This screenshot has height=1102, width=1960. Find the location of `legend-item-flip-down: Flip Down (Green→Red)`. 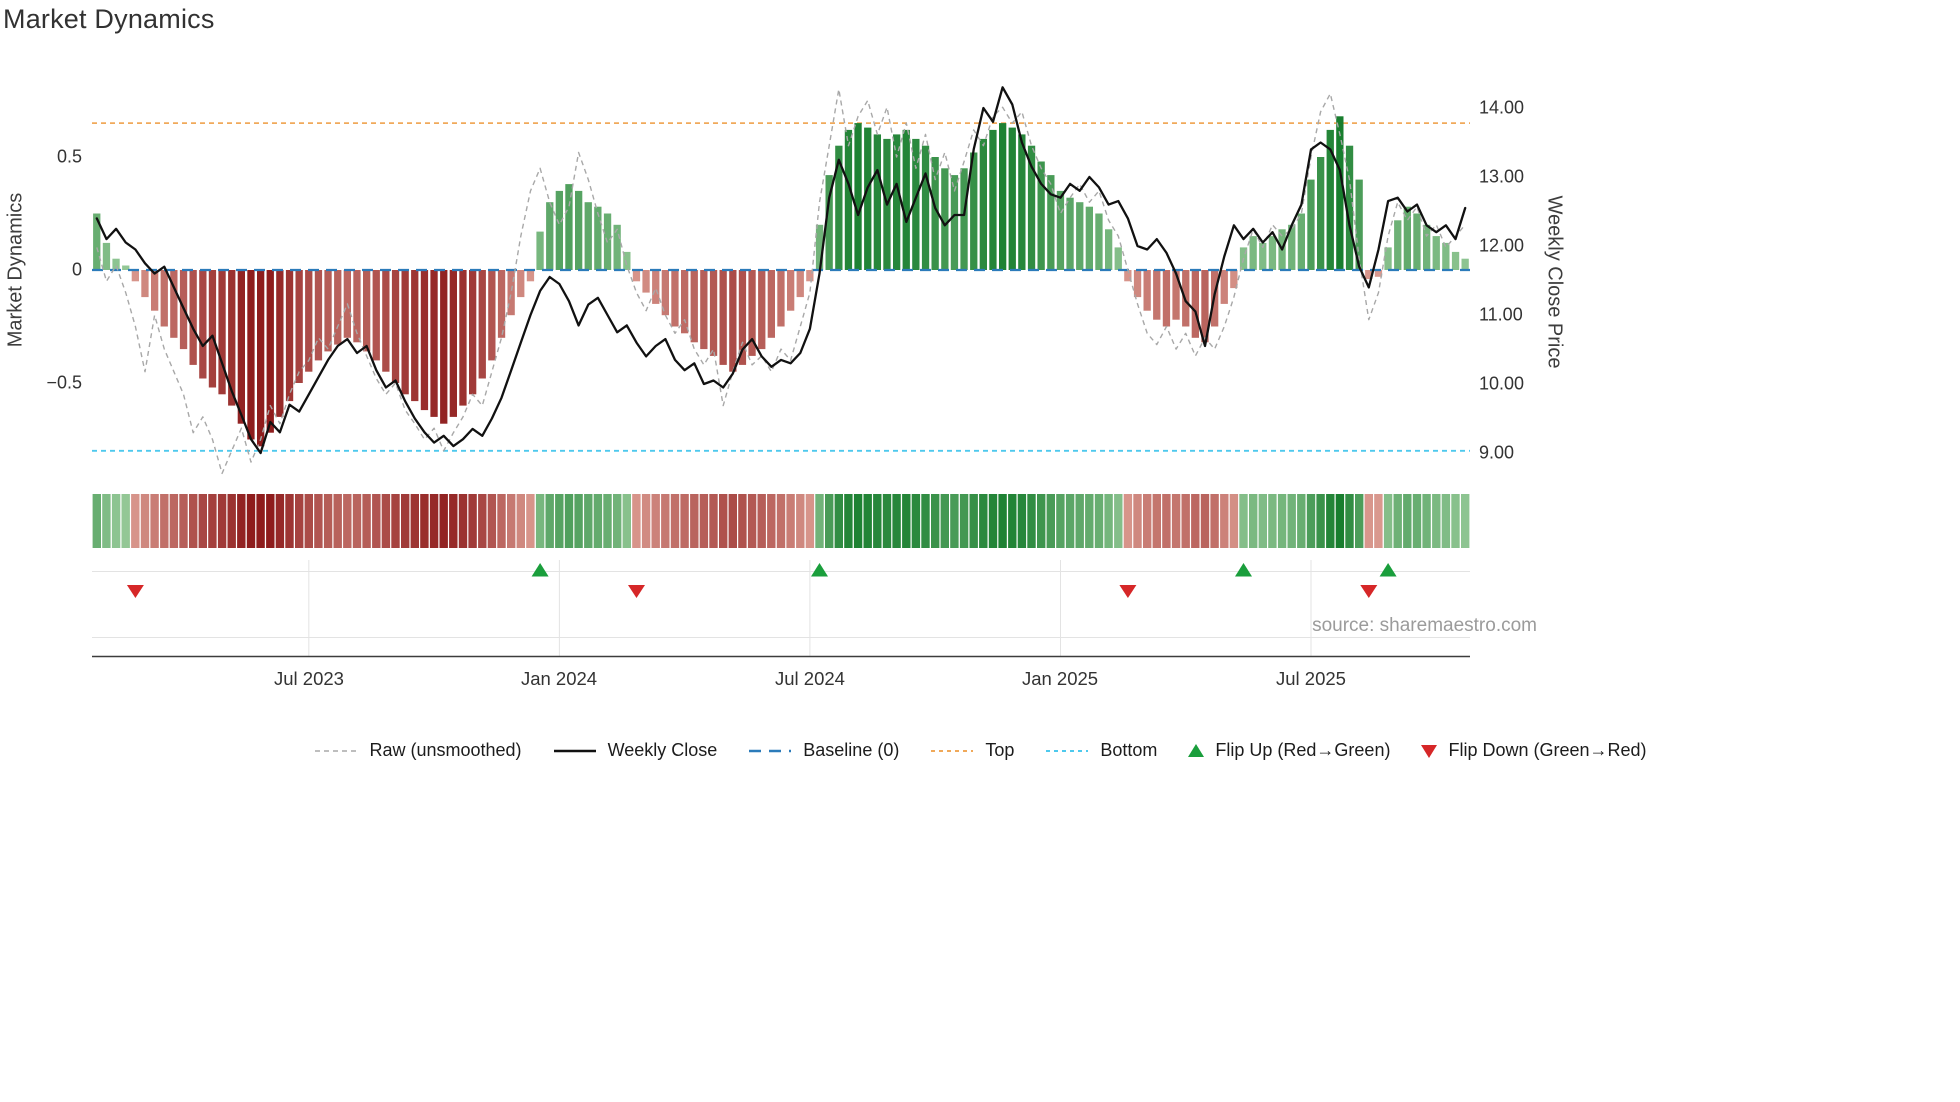

legend-item-flip-down: Flip Down (Green→Red) is located at coordinates (1533, 750).